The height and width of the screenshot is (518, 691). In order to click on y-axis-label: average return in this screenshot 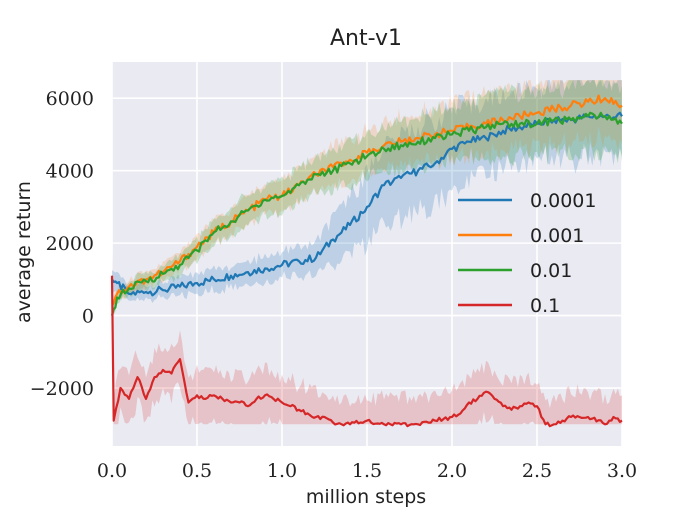, I will do `click(24, 252)`.